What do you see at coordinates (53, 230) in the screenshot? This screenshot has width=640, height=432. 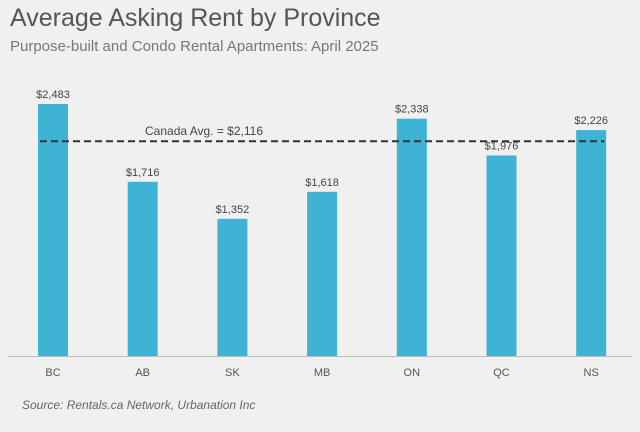 I see `bar-bc` at bounding box center [53, 230].